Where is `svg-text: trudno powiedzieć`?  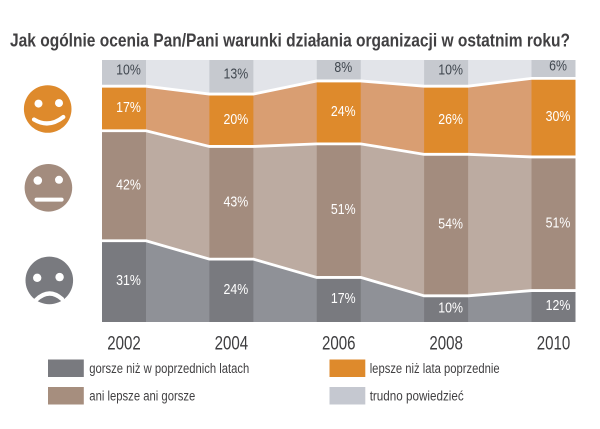 svg-text: trudno powiedzieć is located at coordinates (417, 396).